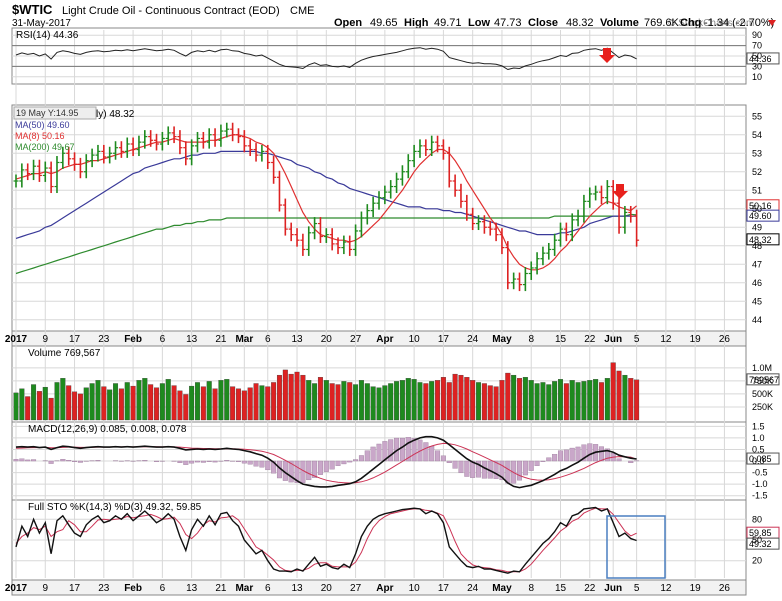 The image size is (782, 601). What do you see at coordinates (758, 426) in the screenshot?
I see `y-tick-label: 1.5` at bounding box center [758, 426].